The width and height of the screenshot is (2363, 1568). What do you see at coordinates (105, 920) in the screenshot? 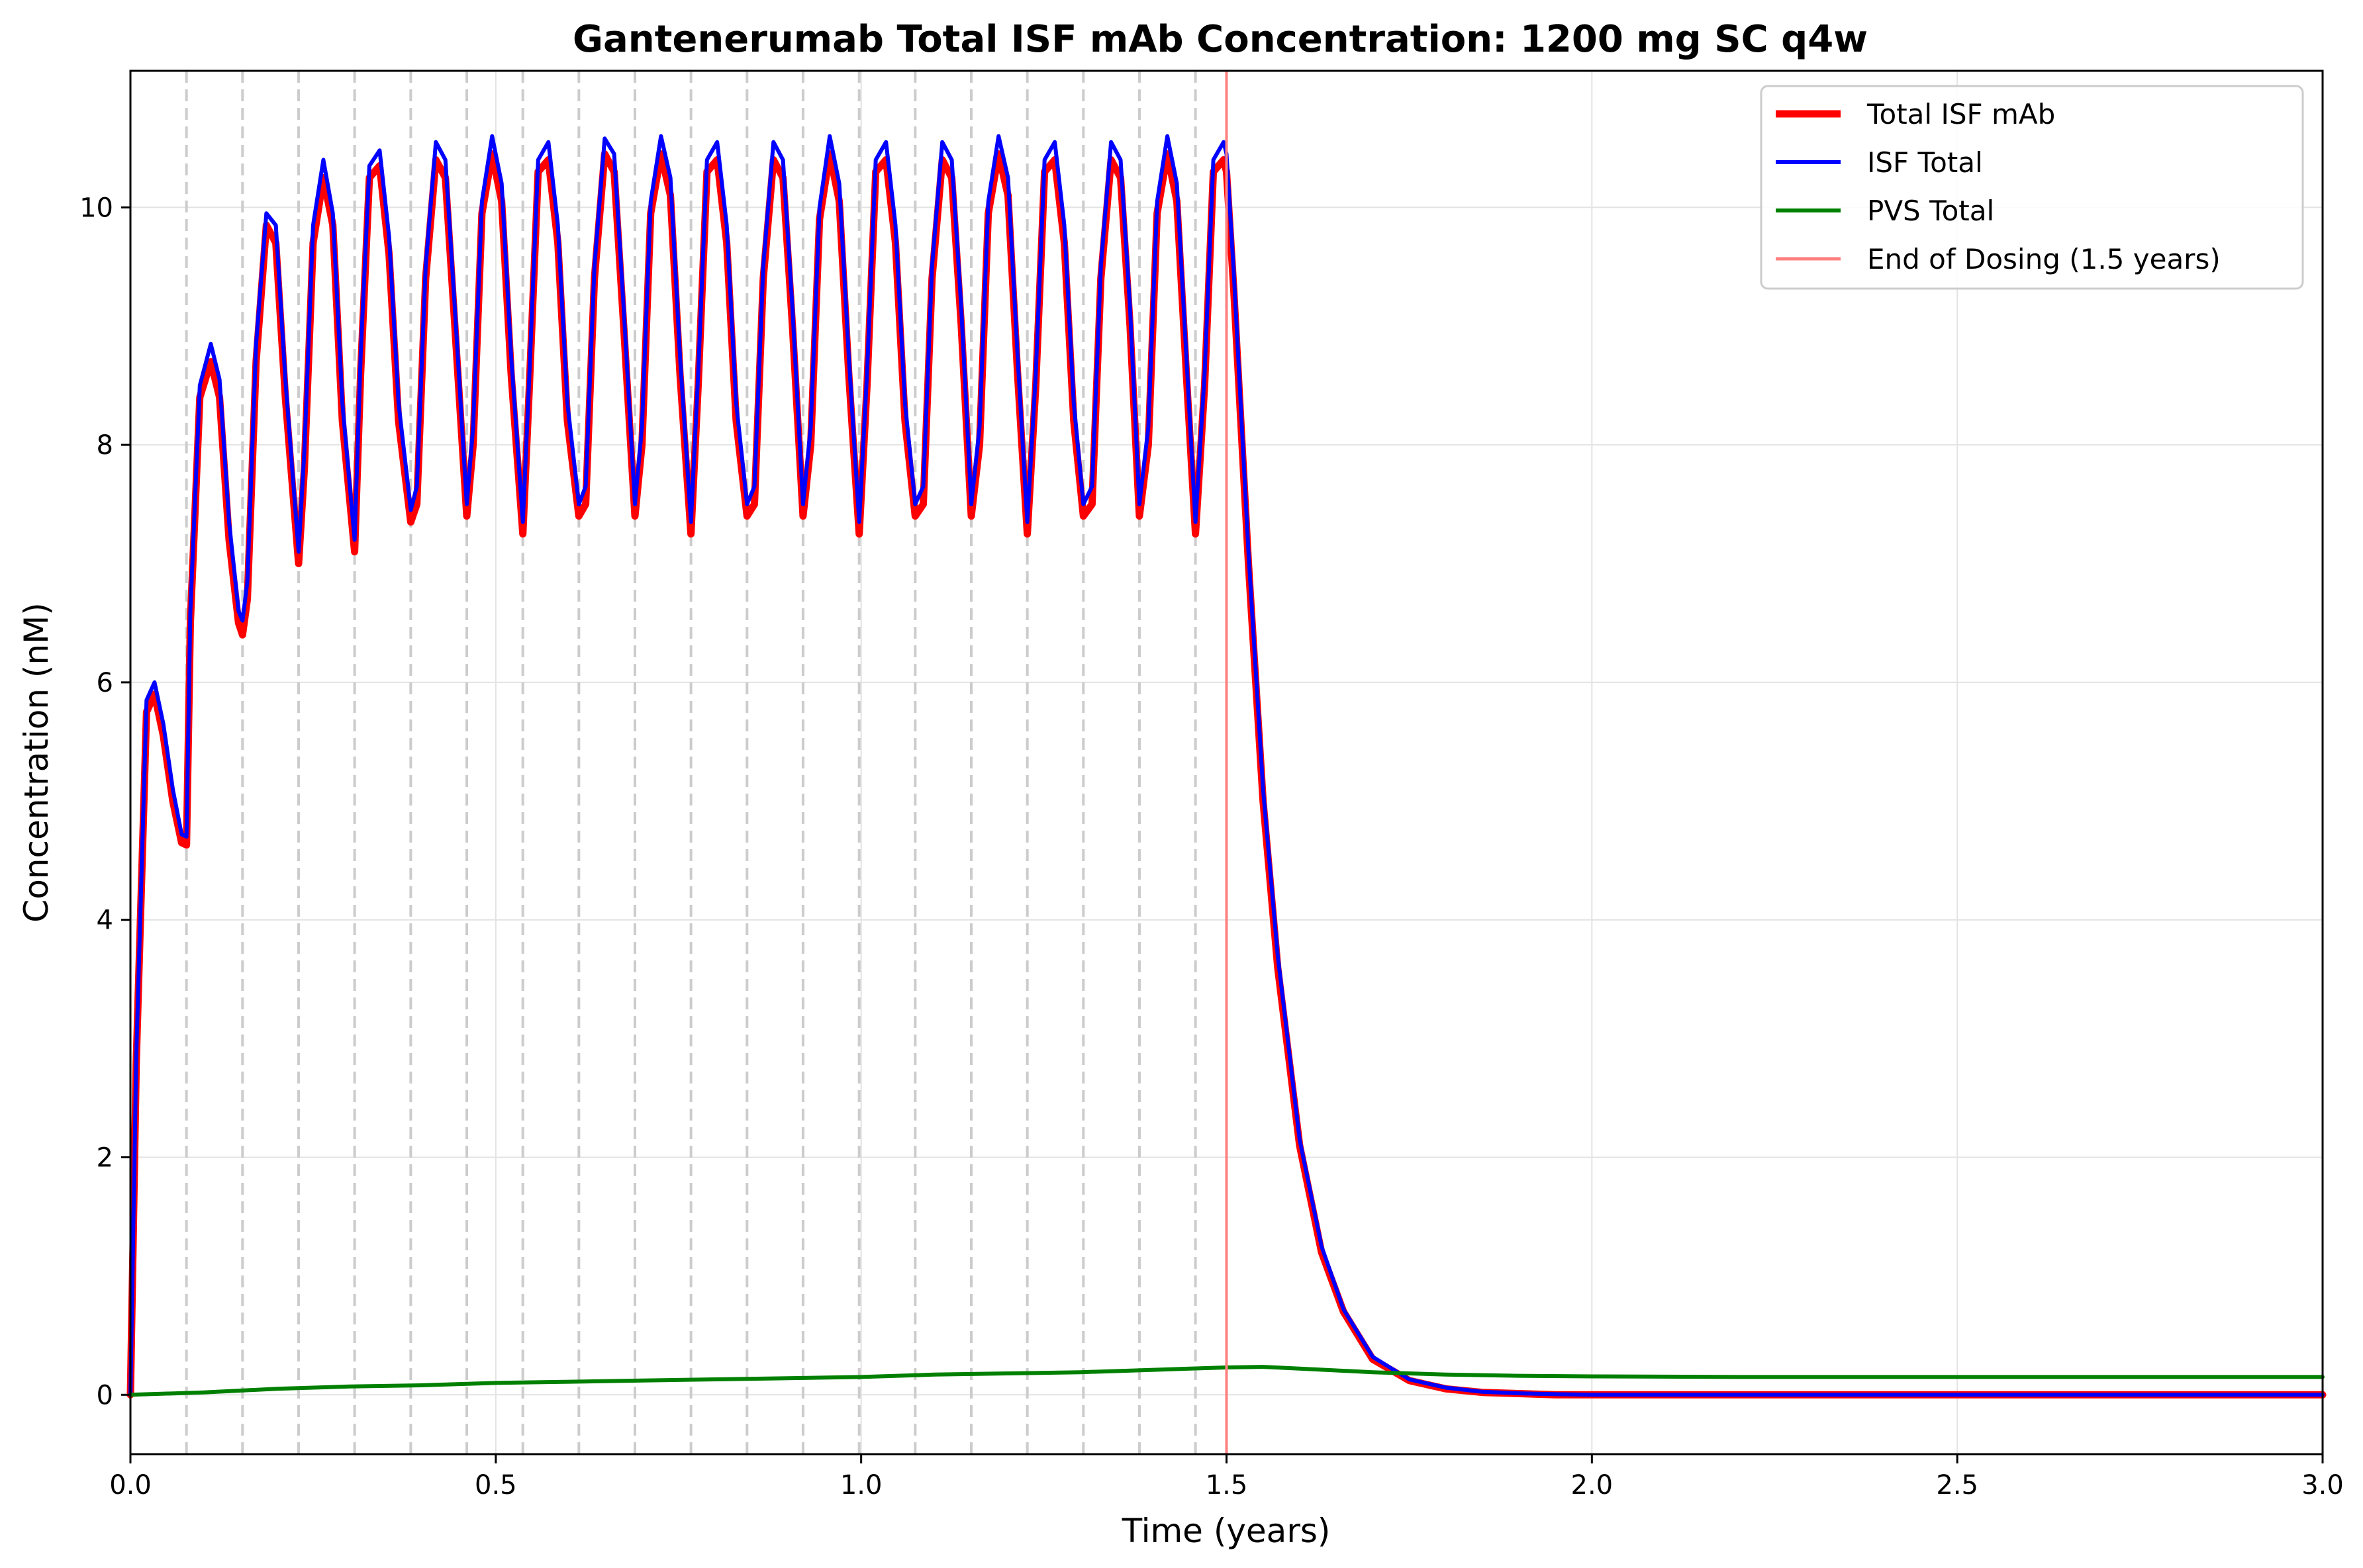
I see `y-tick-label-2: 4` at bounding box center [105, 920].